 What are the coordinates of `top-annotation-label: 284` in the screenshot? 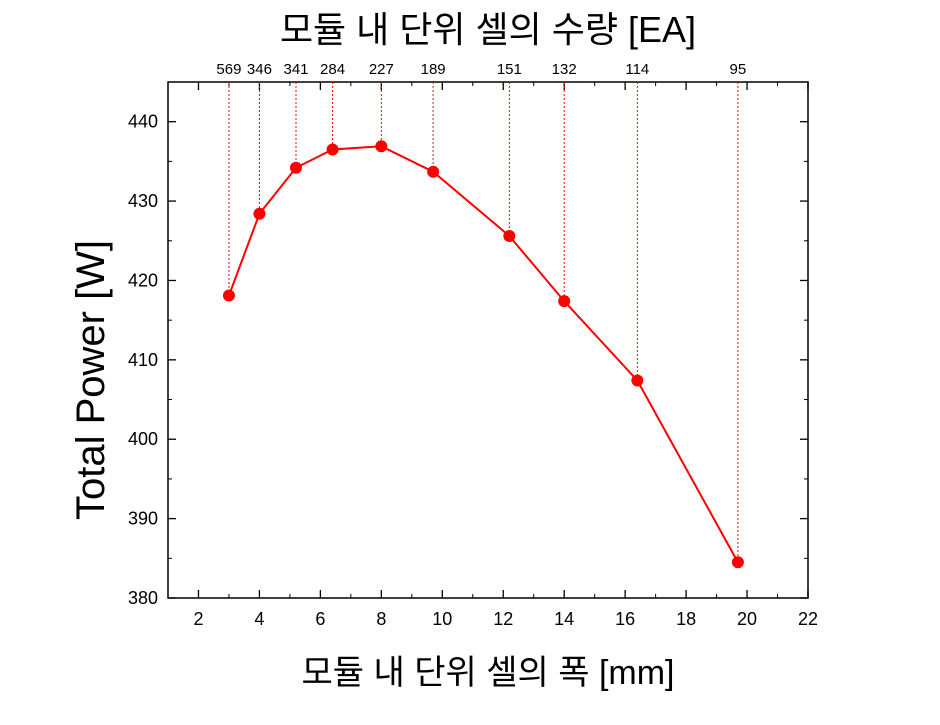 It's located at (332, 69).